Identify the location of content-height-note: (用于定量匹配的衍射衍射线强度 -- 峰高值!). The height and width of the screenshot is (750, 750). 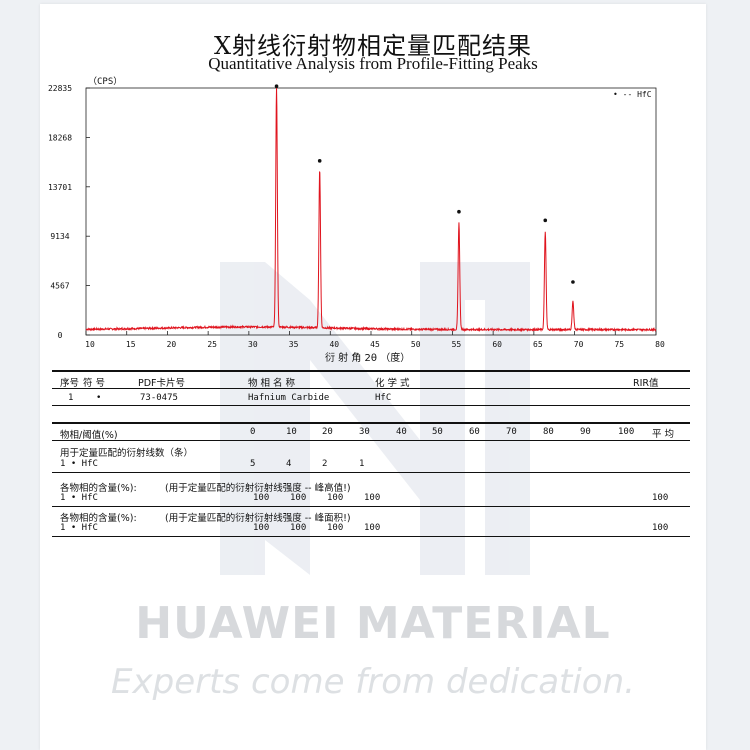
(258, 488).